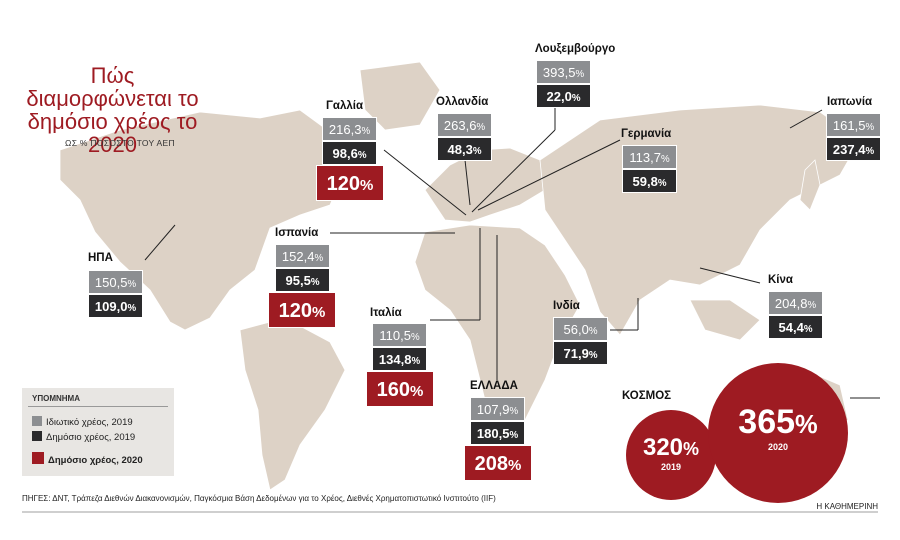  Describe the element at coordinates (575, 49) in the screenshot. I see `country-label-luxembourg: Λουξεμβούργο` at that location.